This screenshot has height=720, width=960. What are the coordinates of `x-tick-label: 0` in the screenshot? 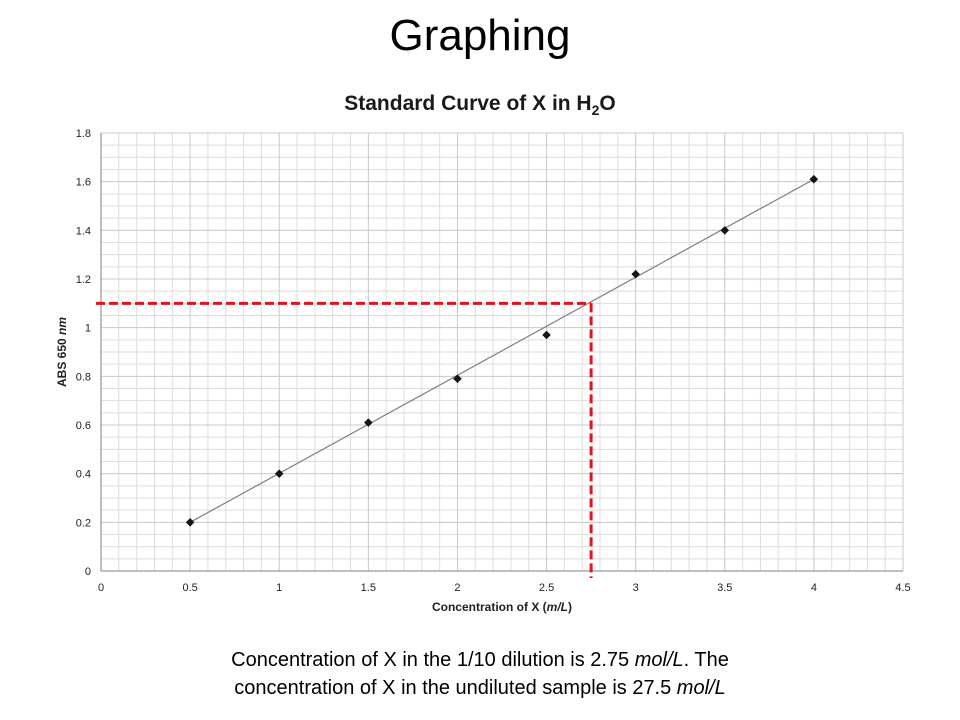 It's located at (101, 588).